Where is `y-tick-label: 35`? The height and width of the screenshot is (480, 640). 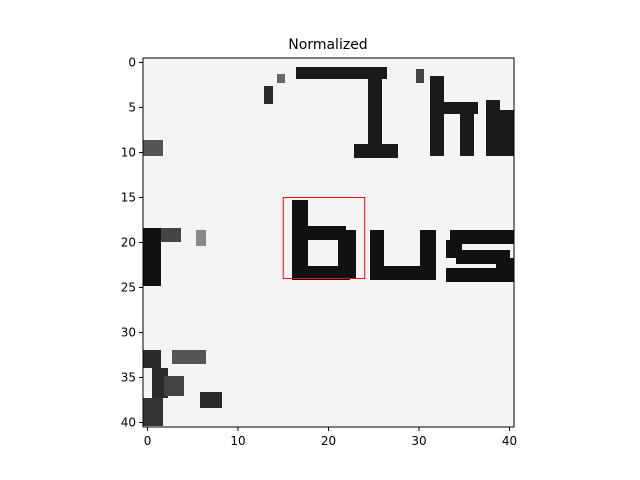
y-tick-label: 35 is located at coordinates (128, 378).